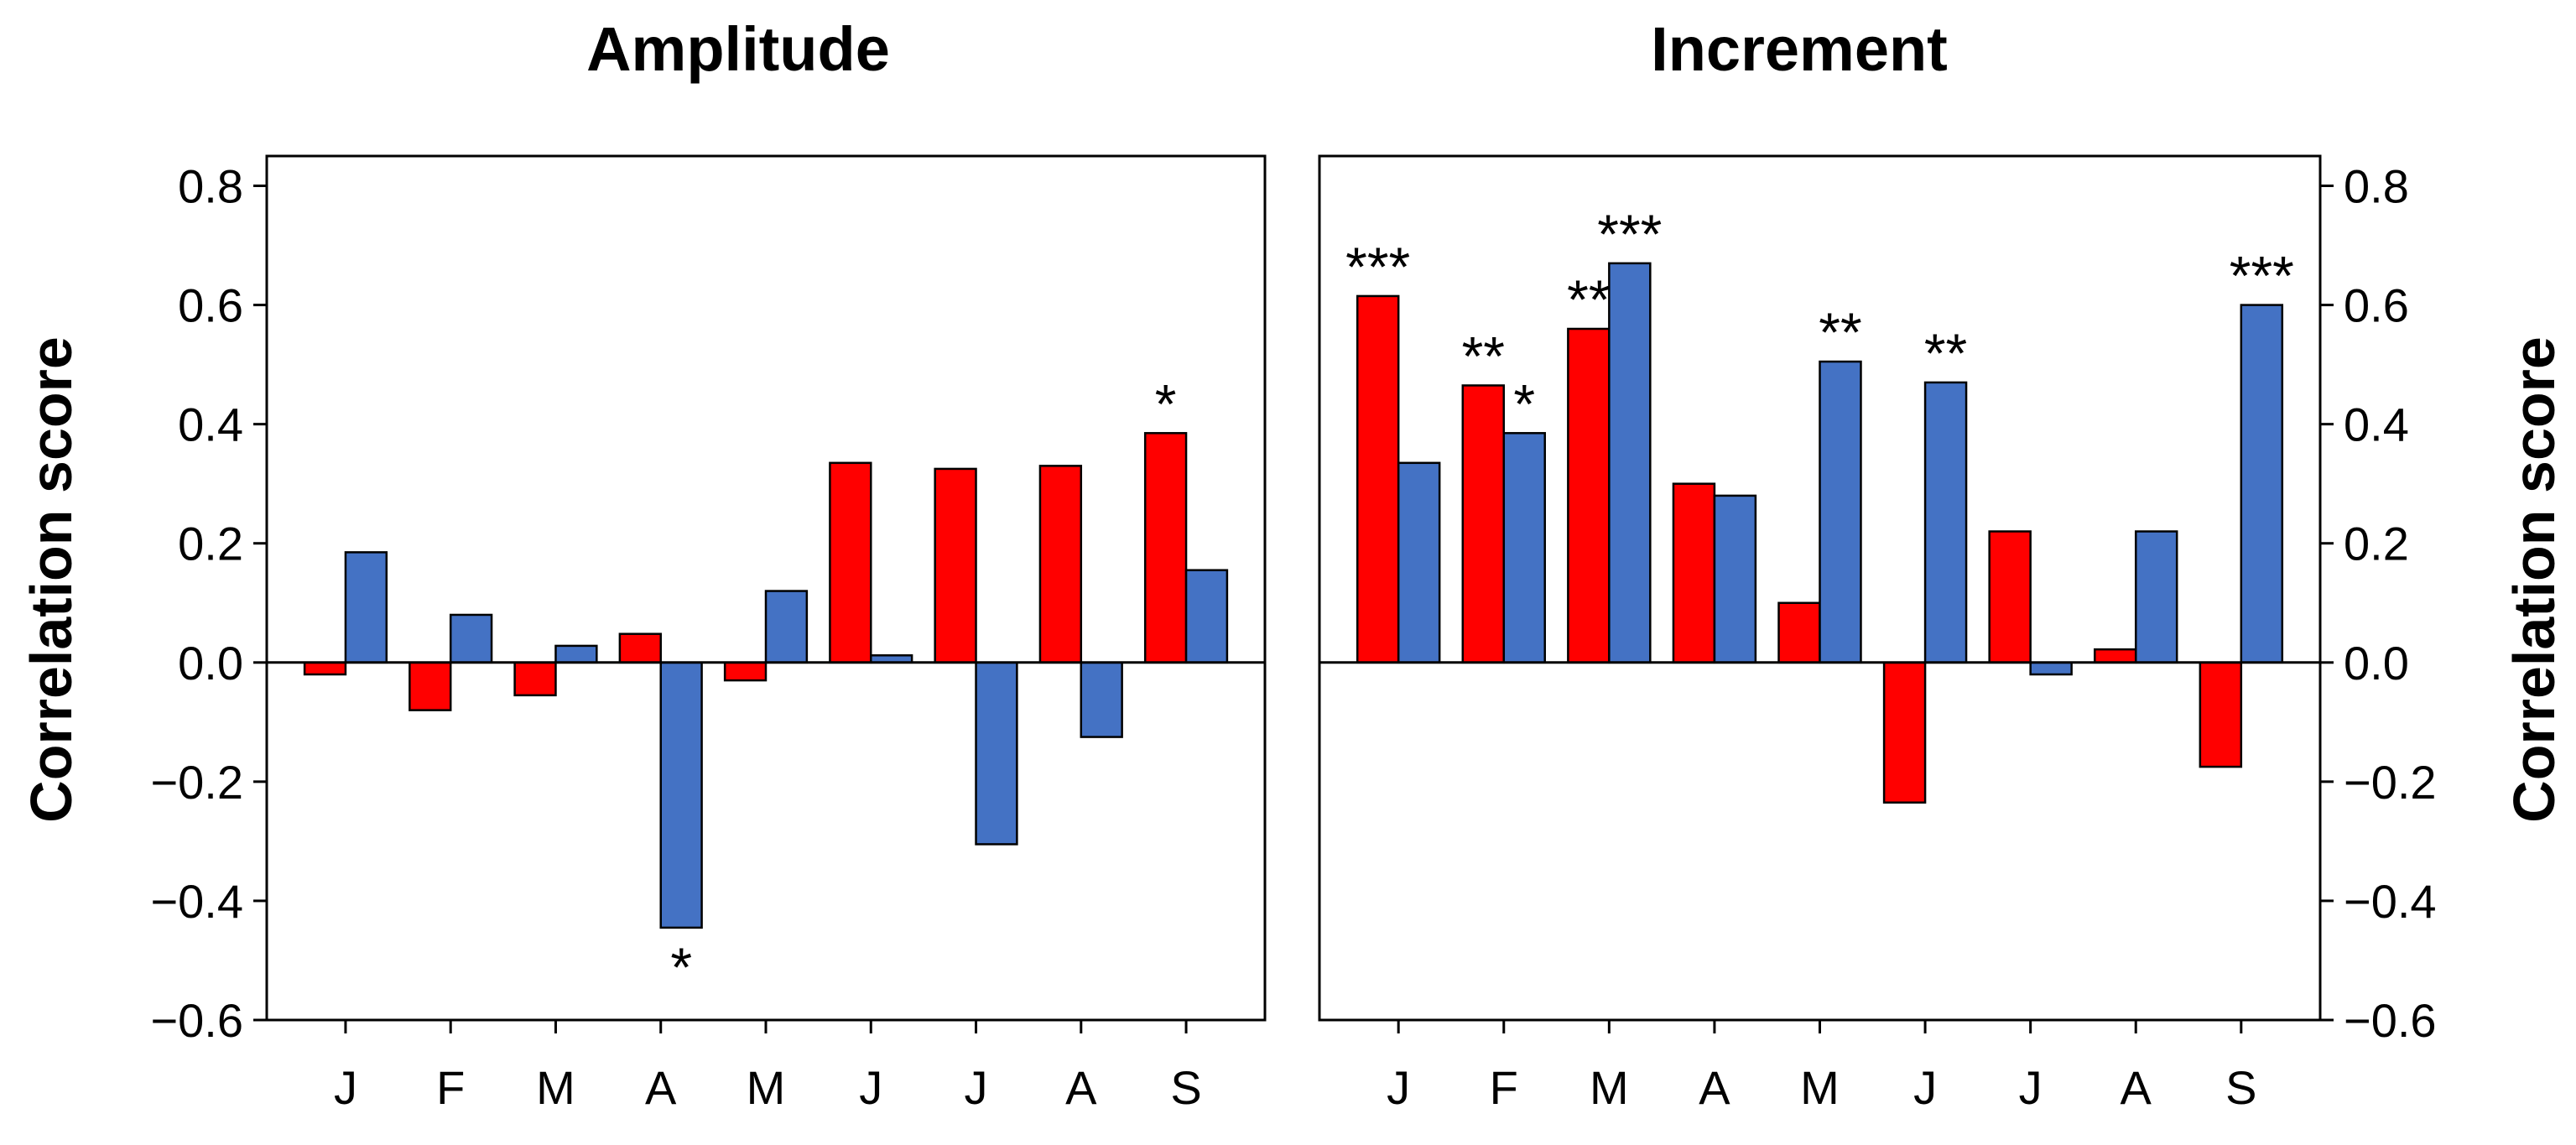 The width and height of the screenshot is (2576, 1145). Describe the element at coordinates (1504, 1087) in the screenshot. I see `increment-x-tick-label: F` at that location.